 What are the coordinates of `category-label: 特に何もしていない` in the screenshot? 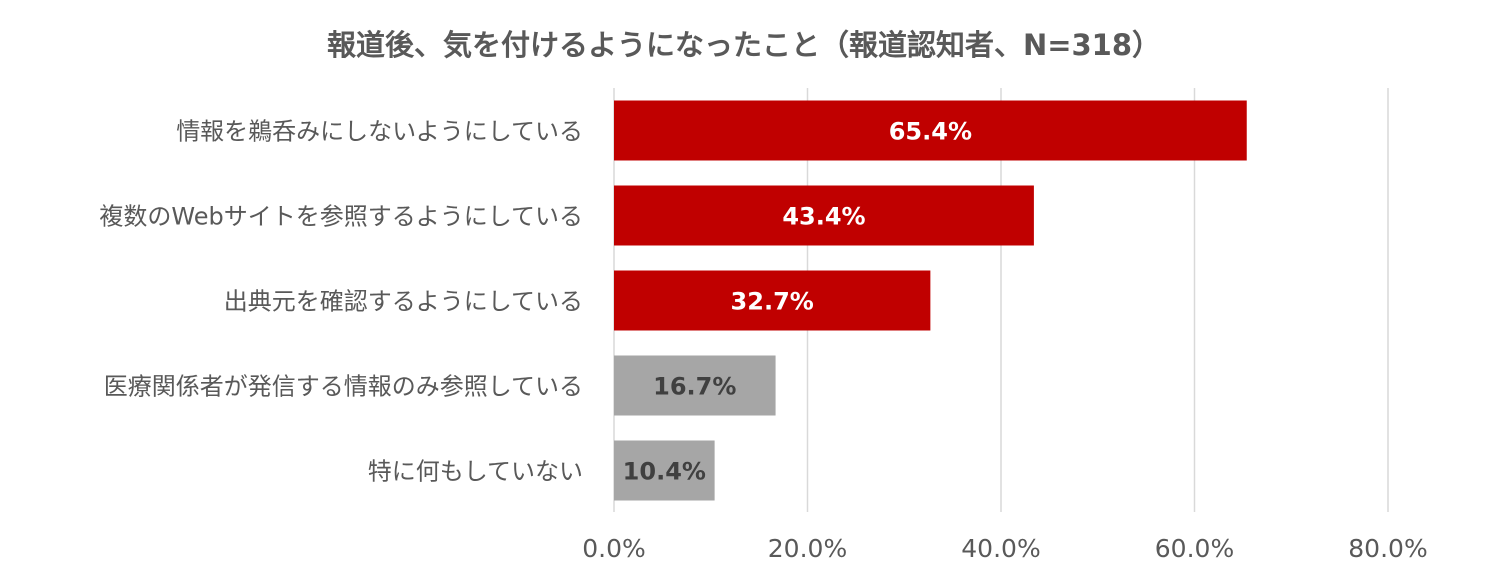 It's located at (475, 472).